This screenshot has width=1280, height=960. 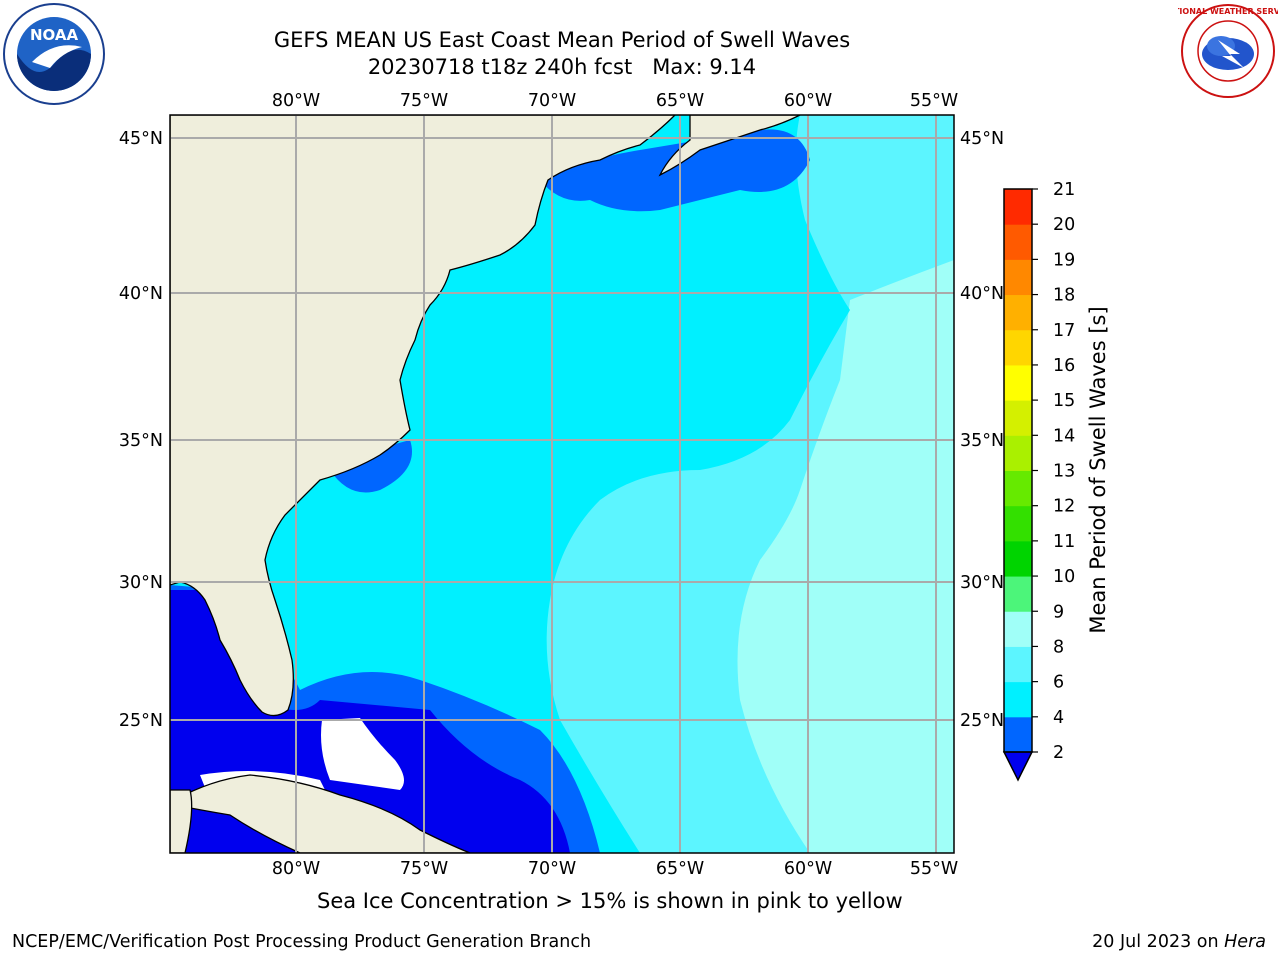 What do you see at coordinates (1064, 436) in the screenshot?
I see `colorbar-tick-label: 14` at bounding box center [1064, 436].